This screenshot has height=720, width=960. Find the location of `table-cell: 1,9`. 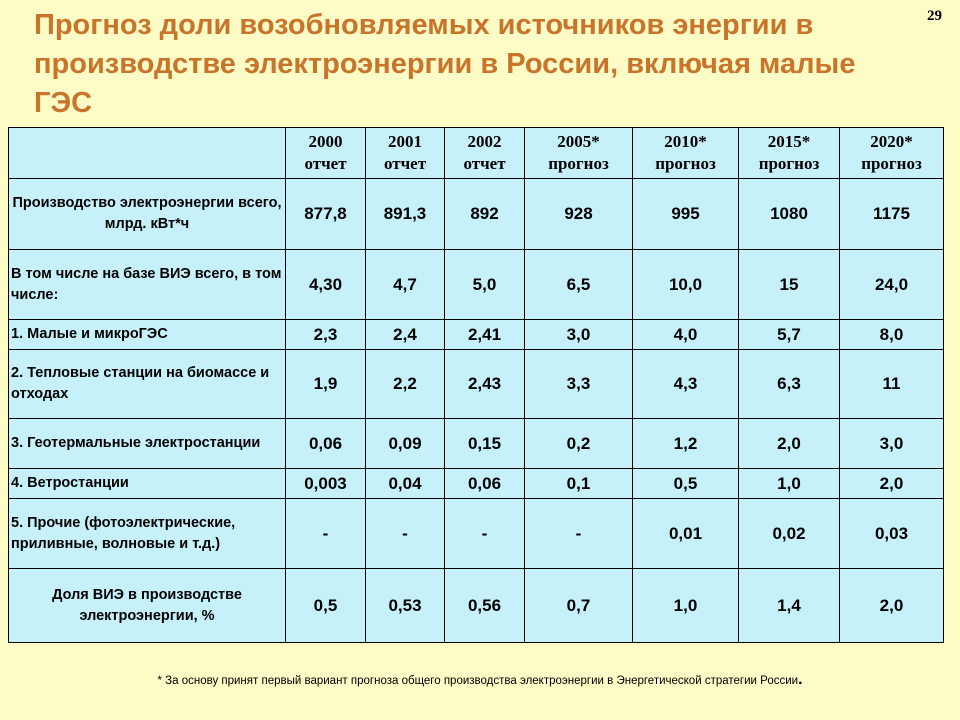

table-cell: 1,9 is located at coordinates (325, 384).